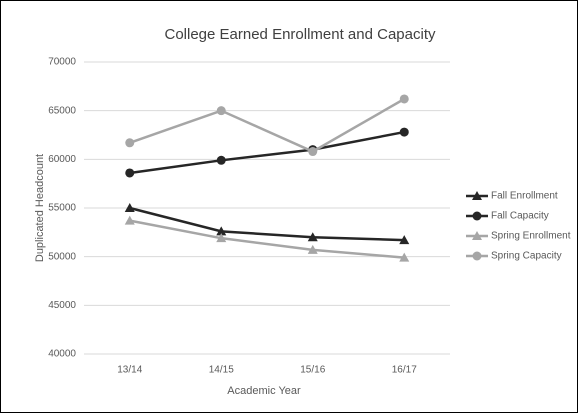 The height and width of the screenshot is (413, 578). What do you see at coordinates (524, 196) in the screenshot?
I see `legend-label: Fall Enrollment` at bounding box center [524, 196].